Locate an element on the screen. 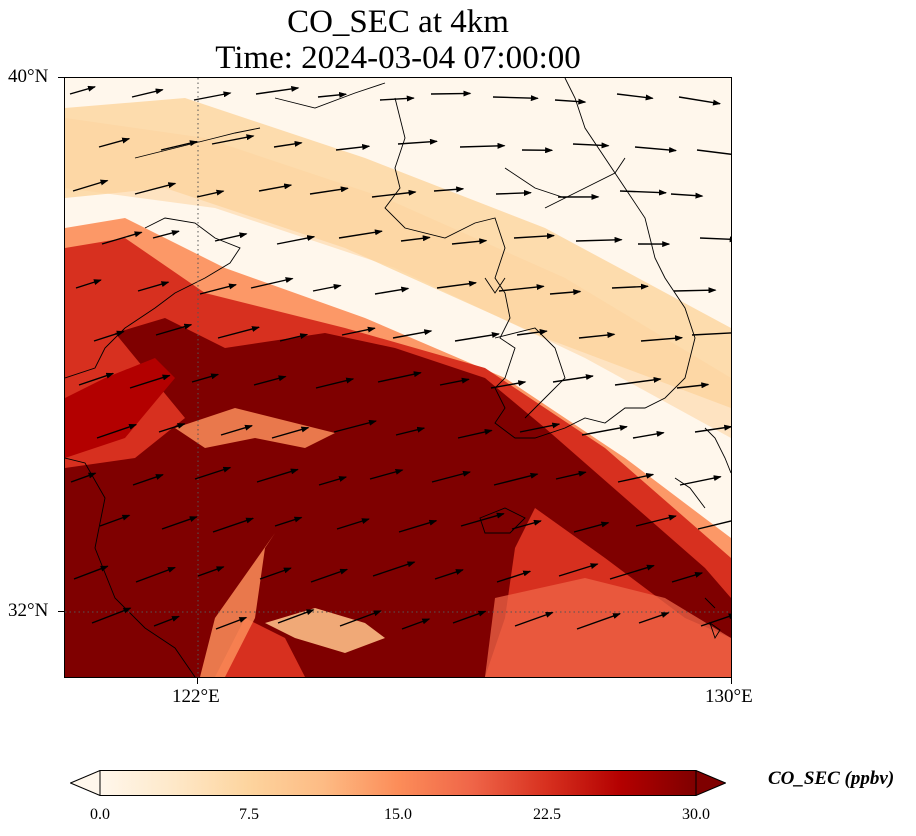 This screenshot has width=916, height=836. lat-tick-40n is located at coordinates (61, 77).